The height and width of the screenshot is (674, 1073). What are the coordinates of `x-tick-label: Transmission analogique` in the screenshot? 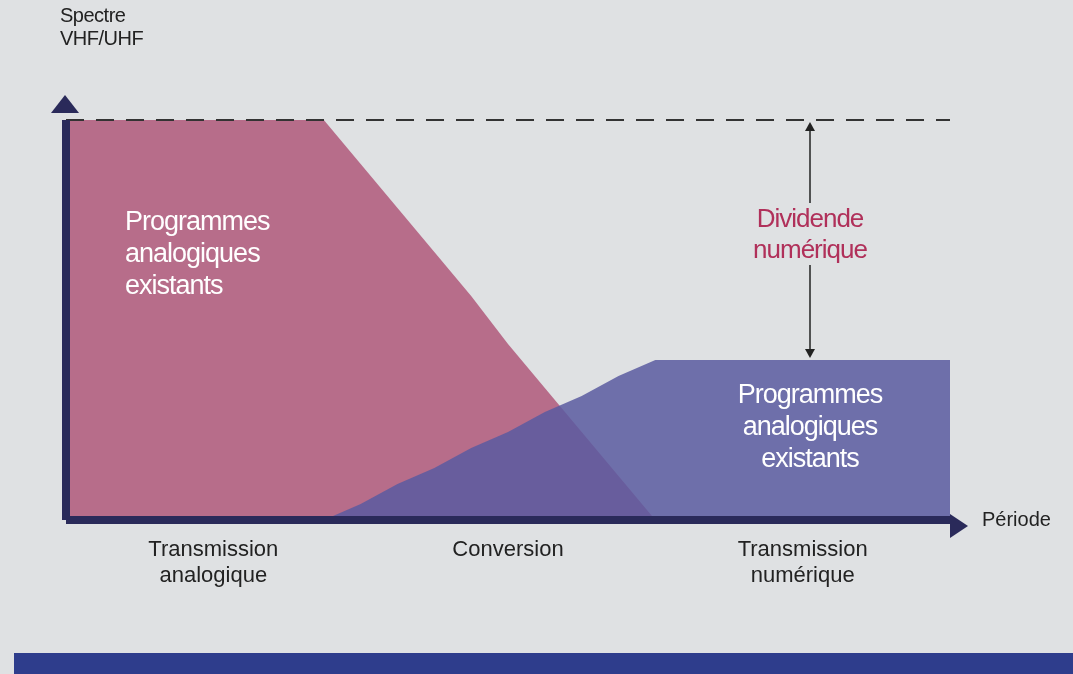 It's located at (213, 561).